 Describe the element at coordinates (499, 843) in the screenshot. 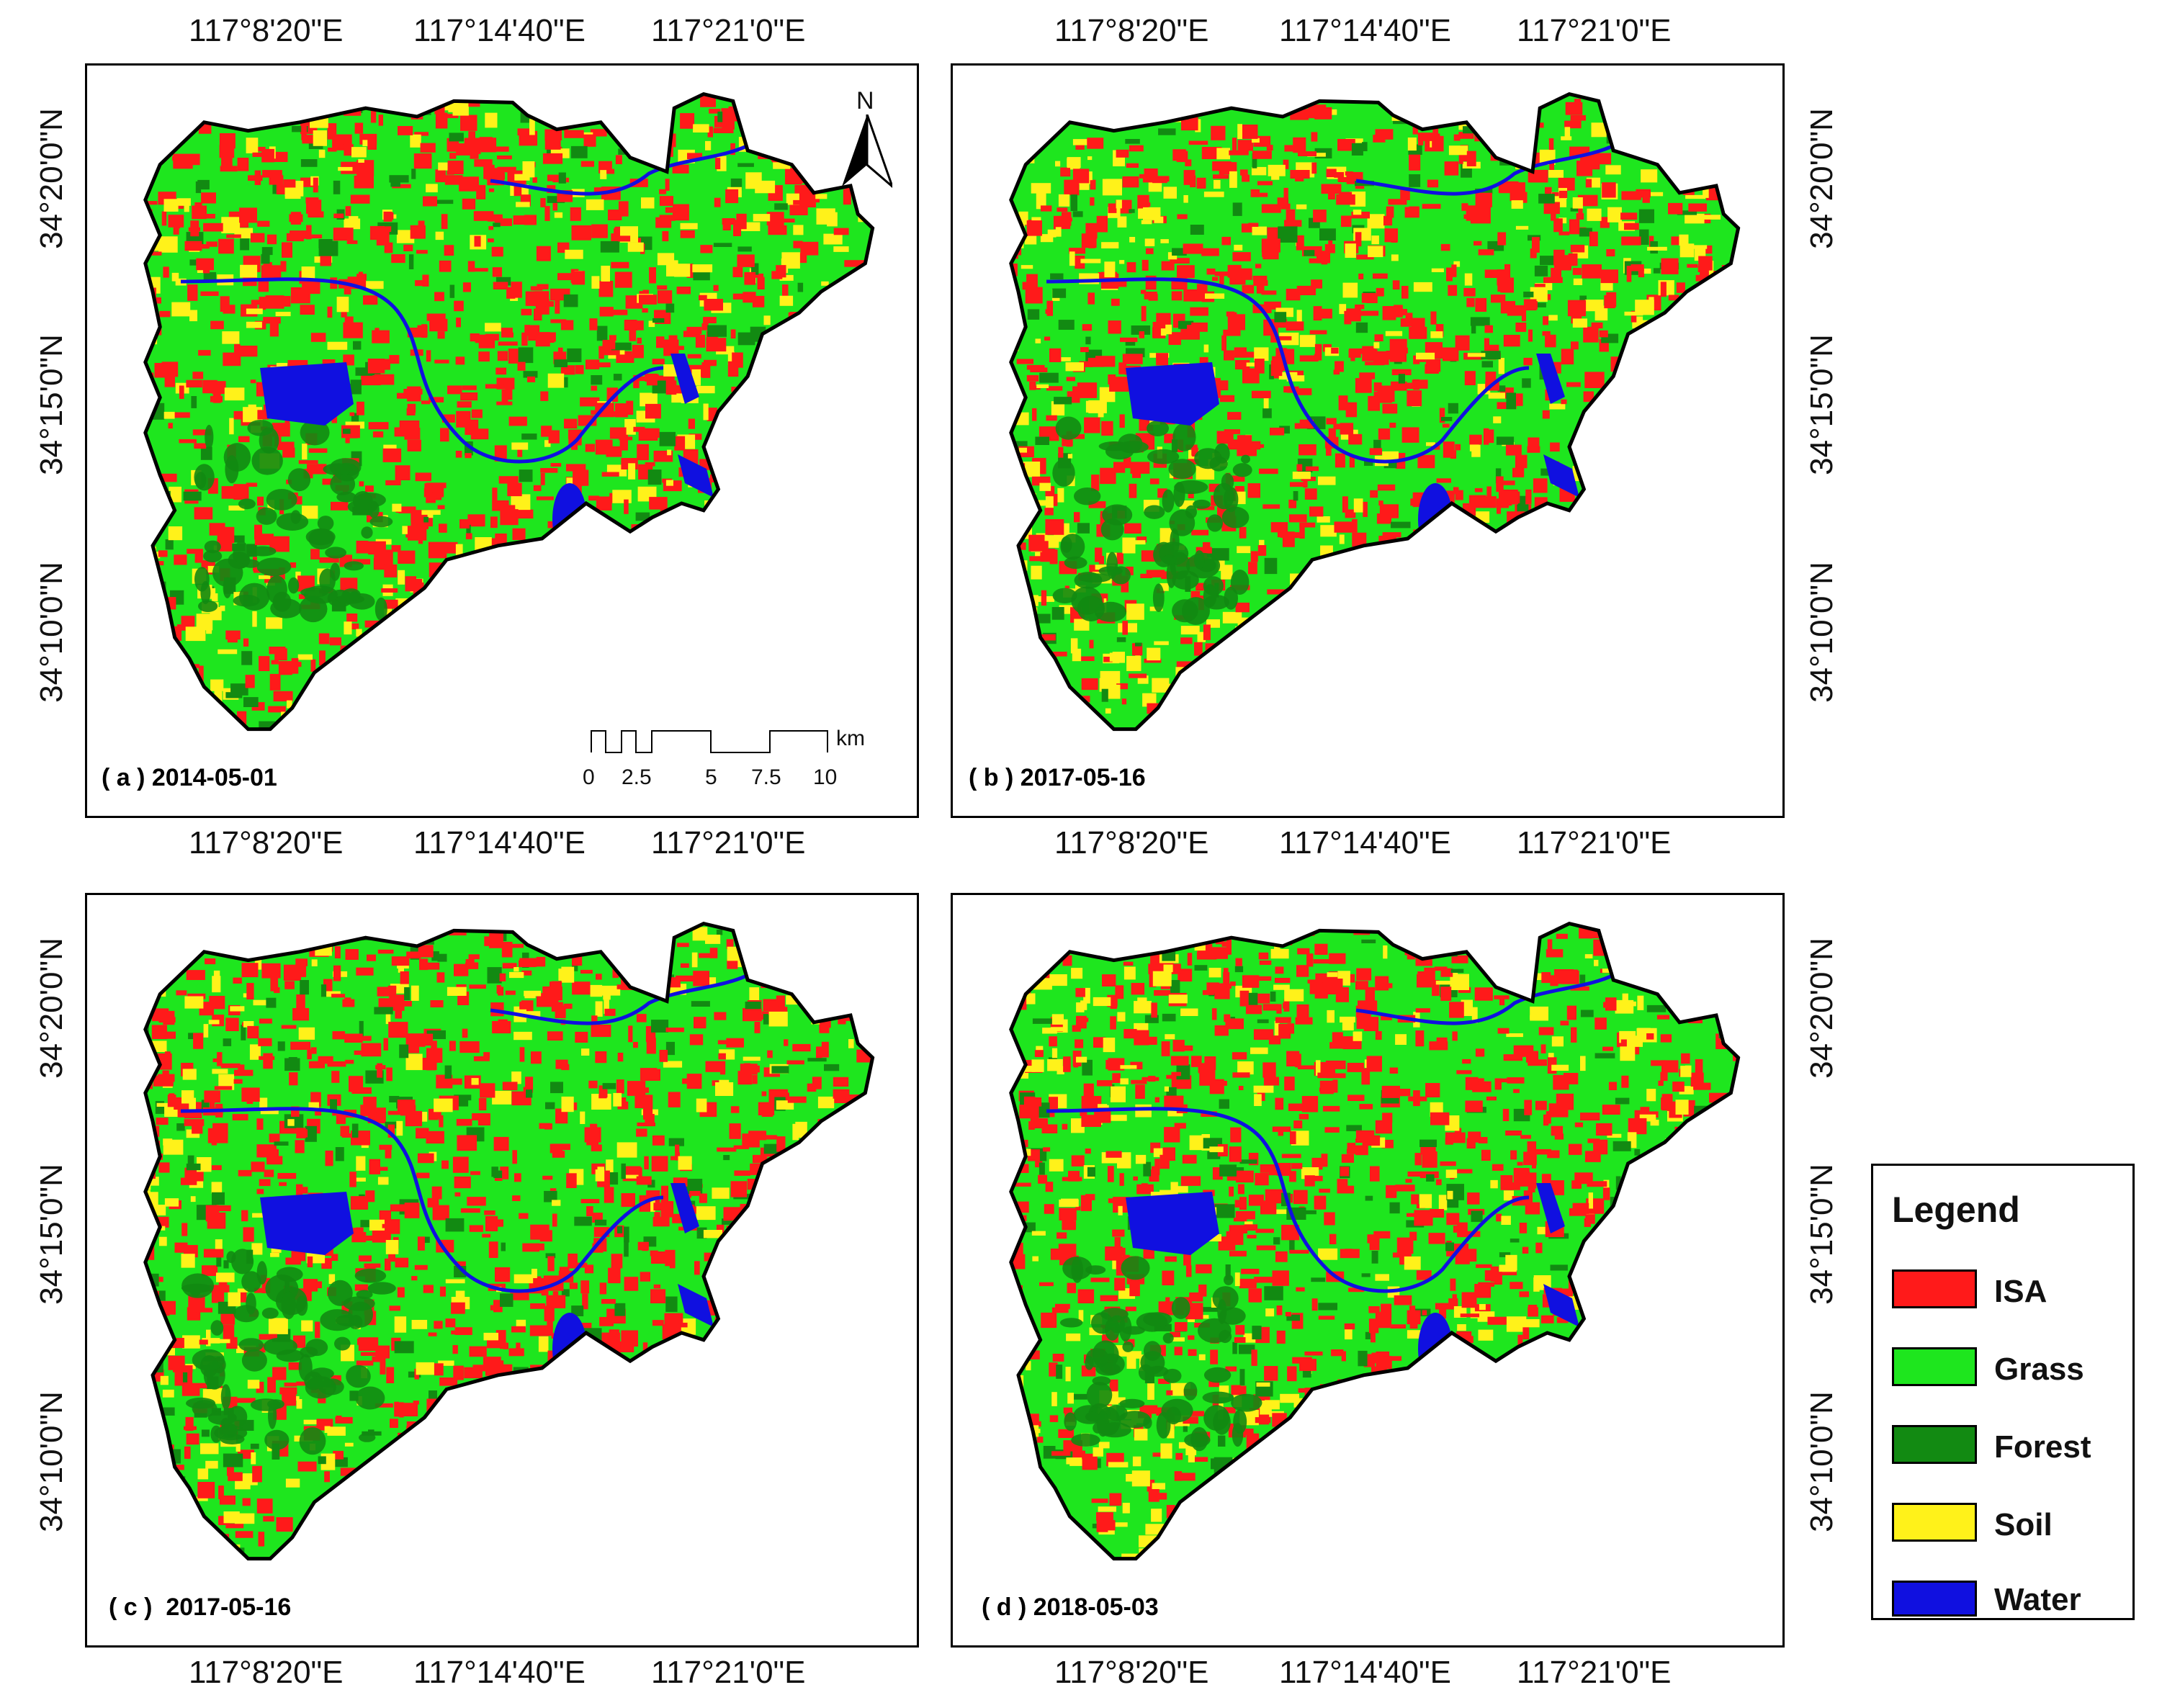

I see `lon-label-mid-a-2: 117°14'40"E` at that location.